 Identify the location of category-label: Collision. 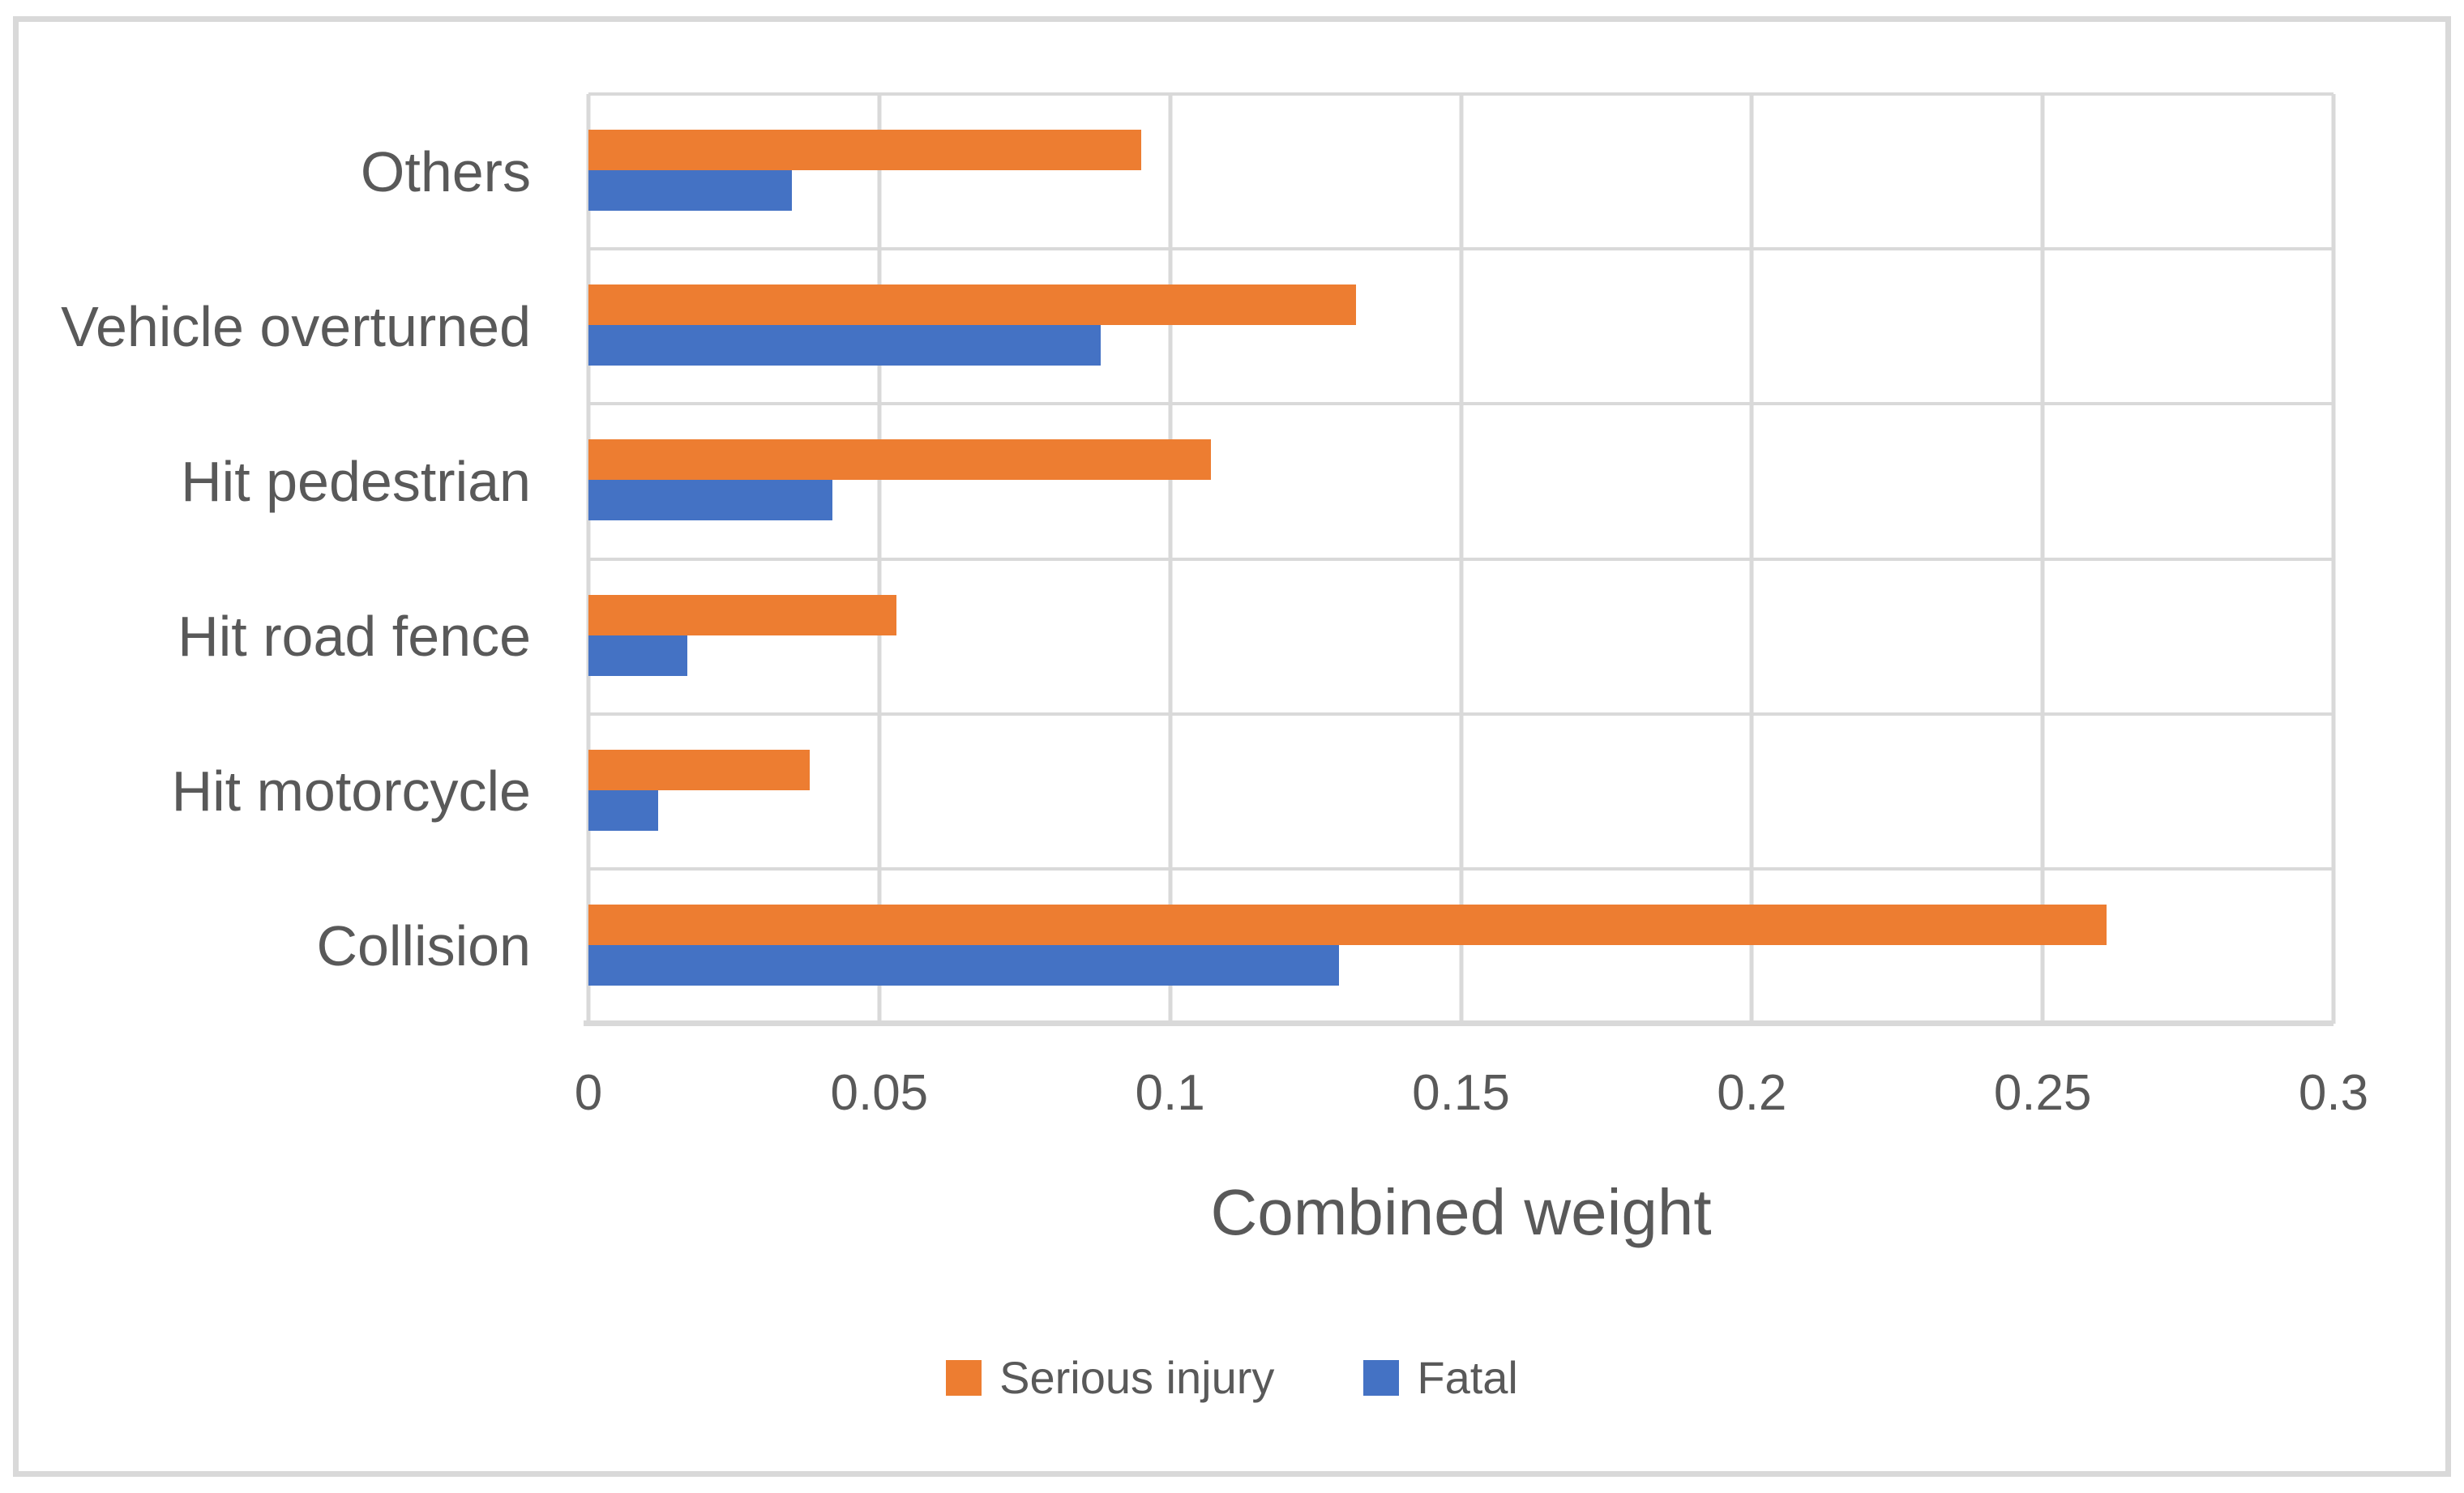
(423, 946).